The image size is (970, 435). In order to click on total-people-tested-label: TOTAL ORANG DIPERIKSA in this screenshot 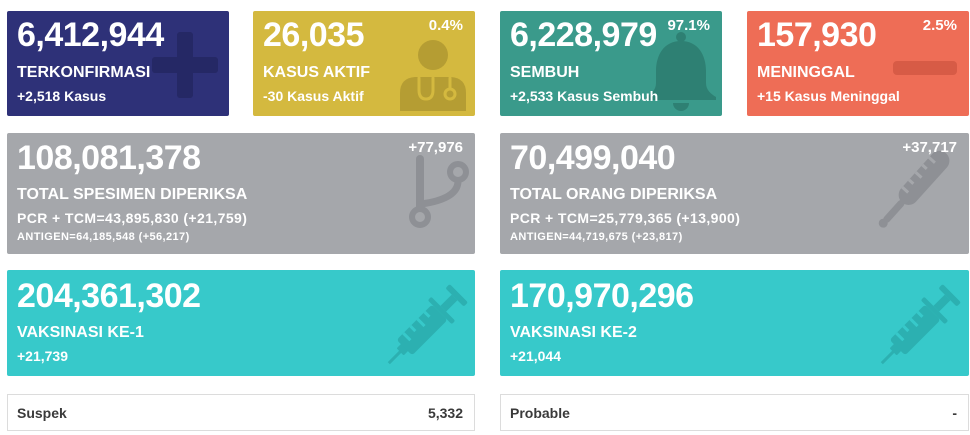, I will do `click(614, 194)`.